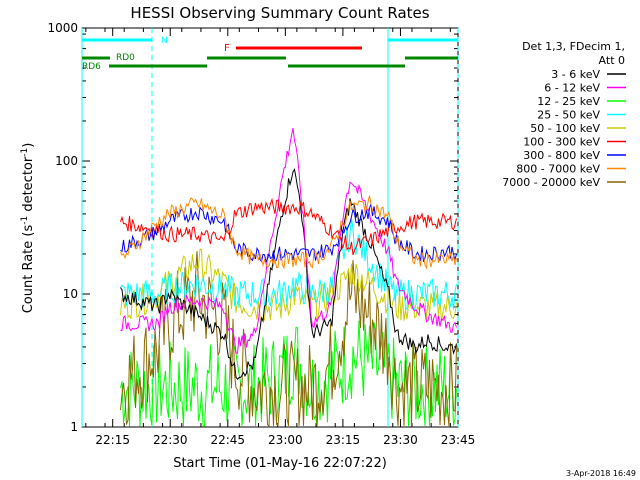 This screenshot has height=480, width=640. Describe the element at coordinates (170, 440) in the screenshot. I see `x-tick-label: 22:30` at that location.